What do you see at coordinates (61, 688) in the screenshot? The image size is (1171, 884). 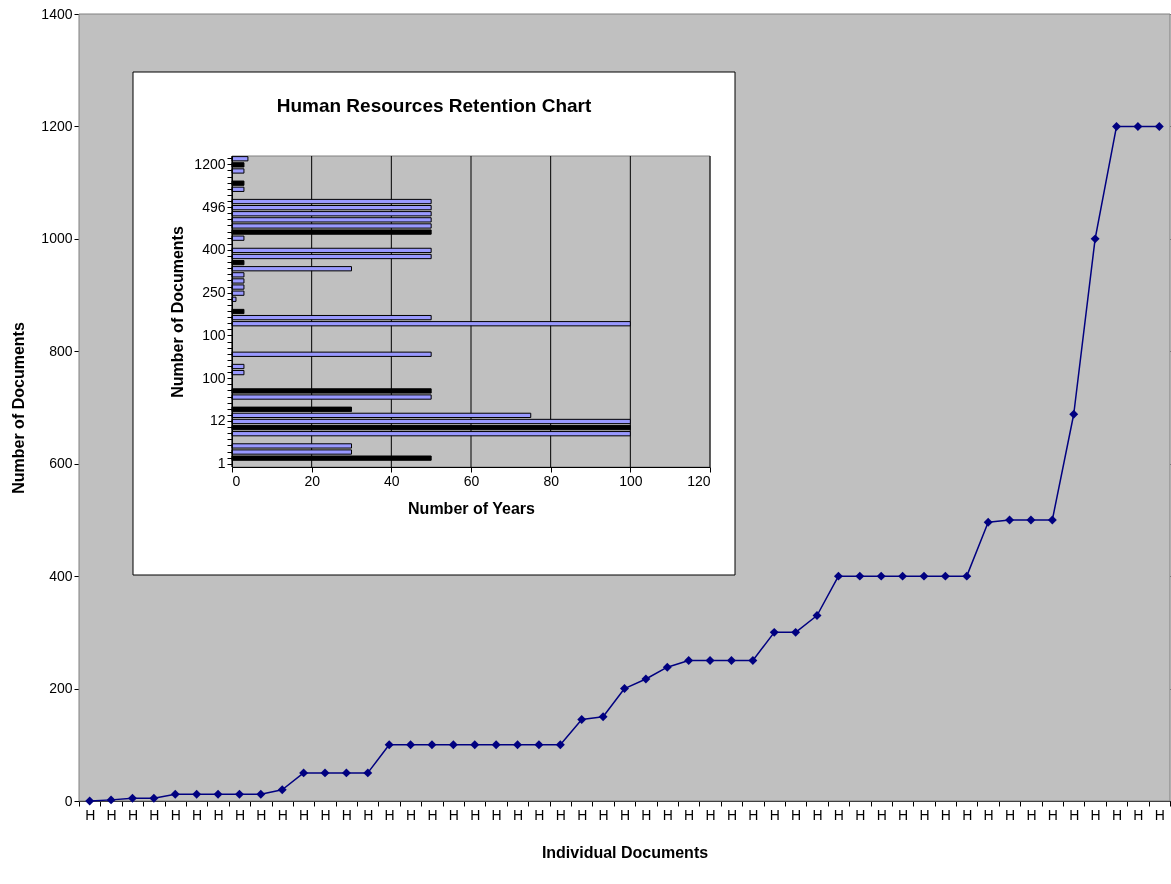 I see `y-tick-label: 200` at bounding box center [61, 688].